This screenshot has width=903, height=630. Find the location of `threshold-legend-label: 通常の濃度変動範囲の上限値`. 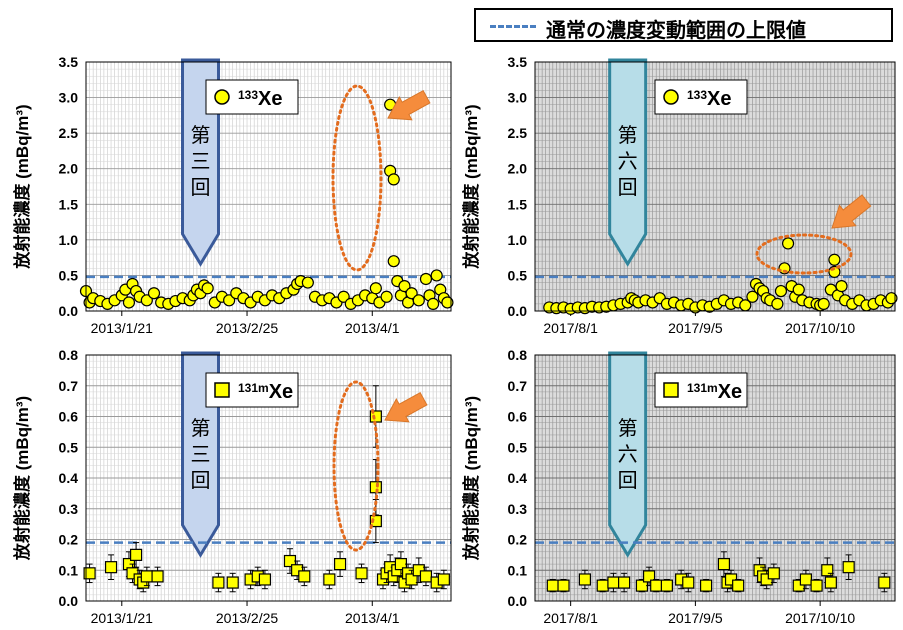

threshold-legend-label: 通常の濃度変動範囲の上限値 is located at coordinates (676, 31).